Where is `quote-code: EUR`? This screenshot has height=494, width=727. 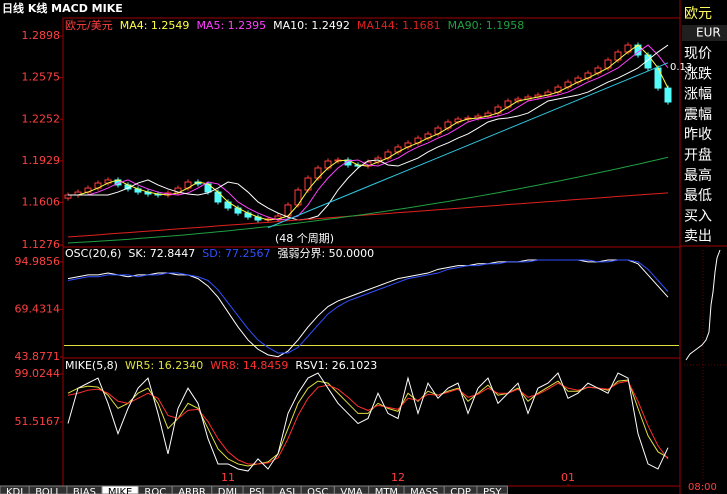
quote-code: EUR is located at coordinates (708, 33).